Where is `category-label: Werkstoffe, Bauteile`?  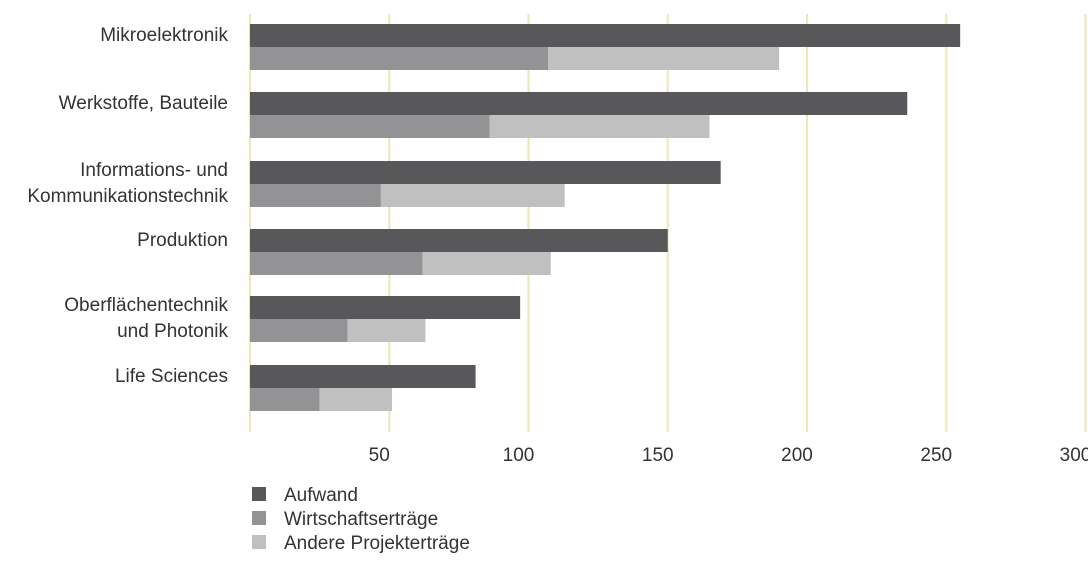 category-label: Werkstoffe, Bauteile is located at coordinates (143, 103).